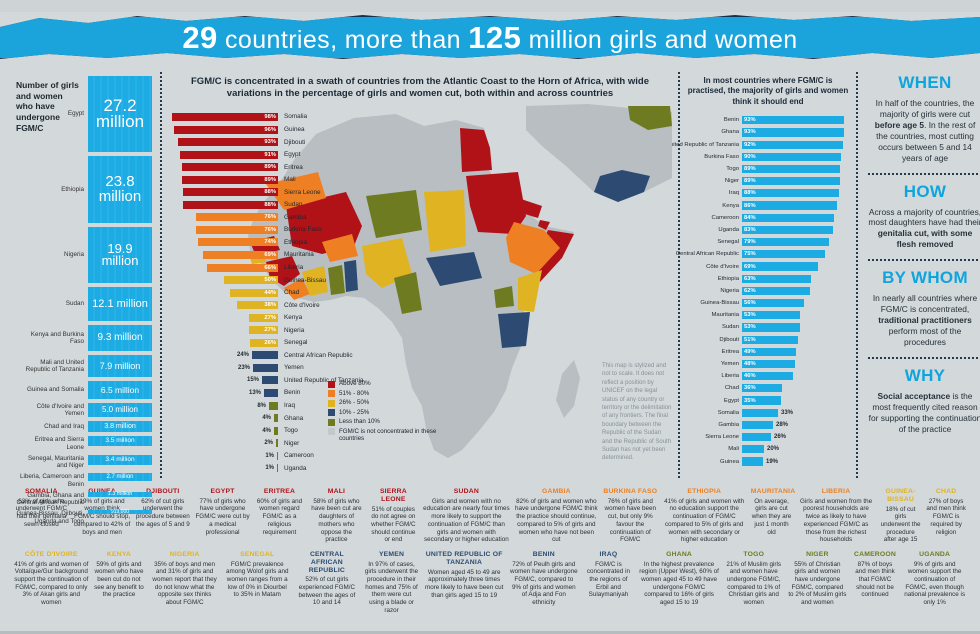 This screenshot has width=980, height=634. Describe the element at coordinates (222, 443) in the screenshot. I see `prevalence-bar-zone: 2%` at that location.